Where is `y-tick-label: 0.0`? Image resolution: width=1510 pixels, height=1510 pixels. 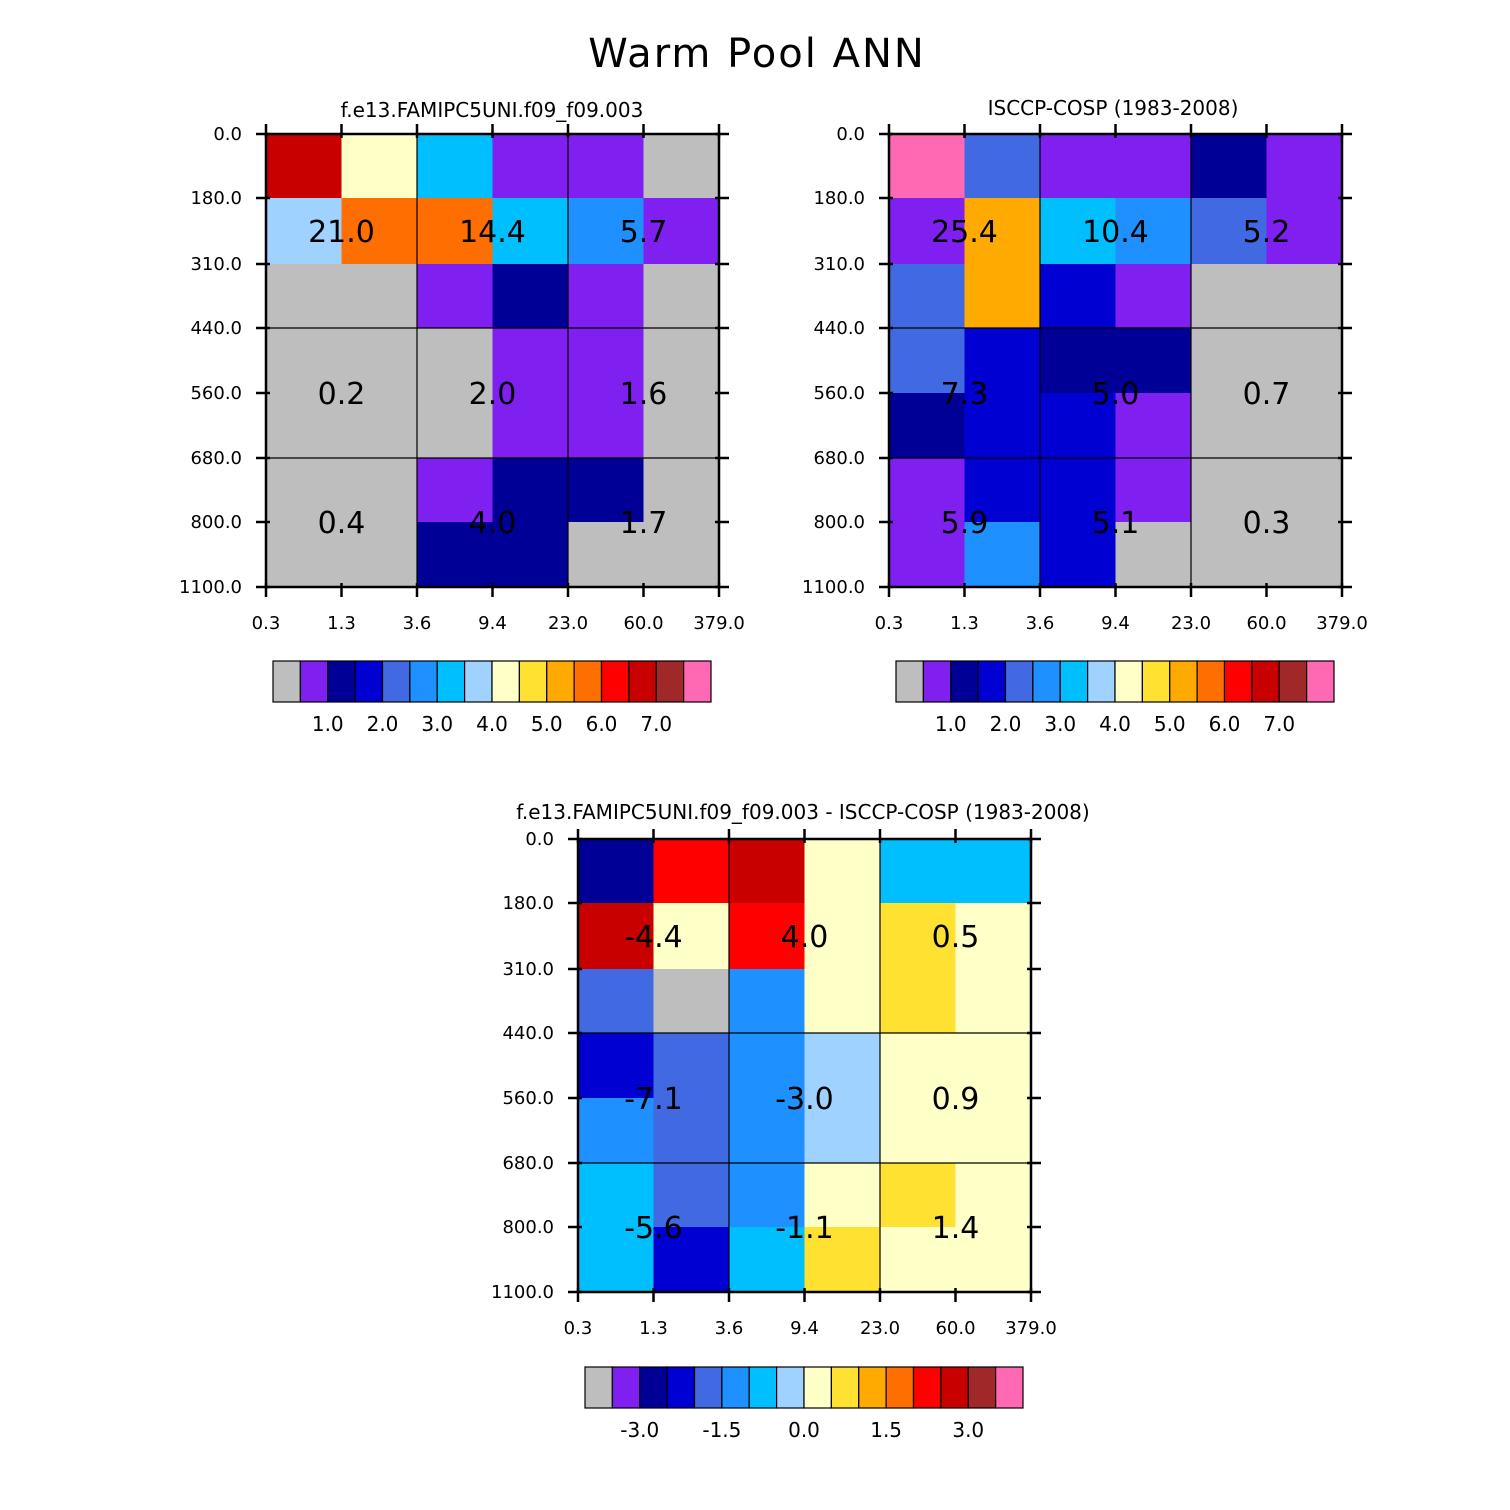 y-tick-label: 0.0 is located at coordinates (850, 134).